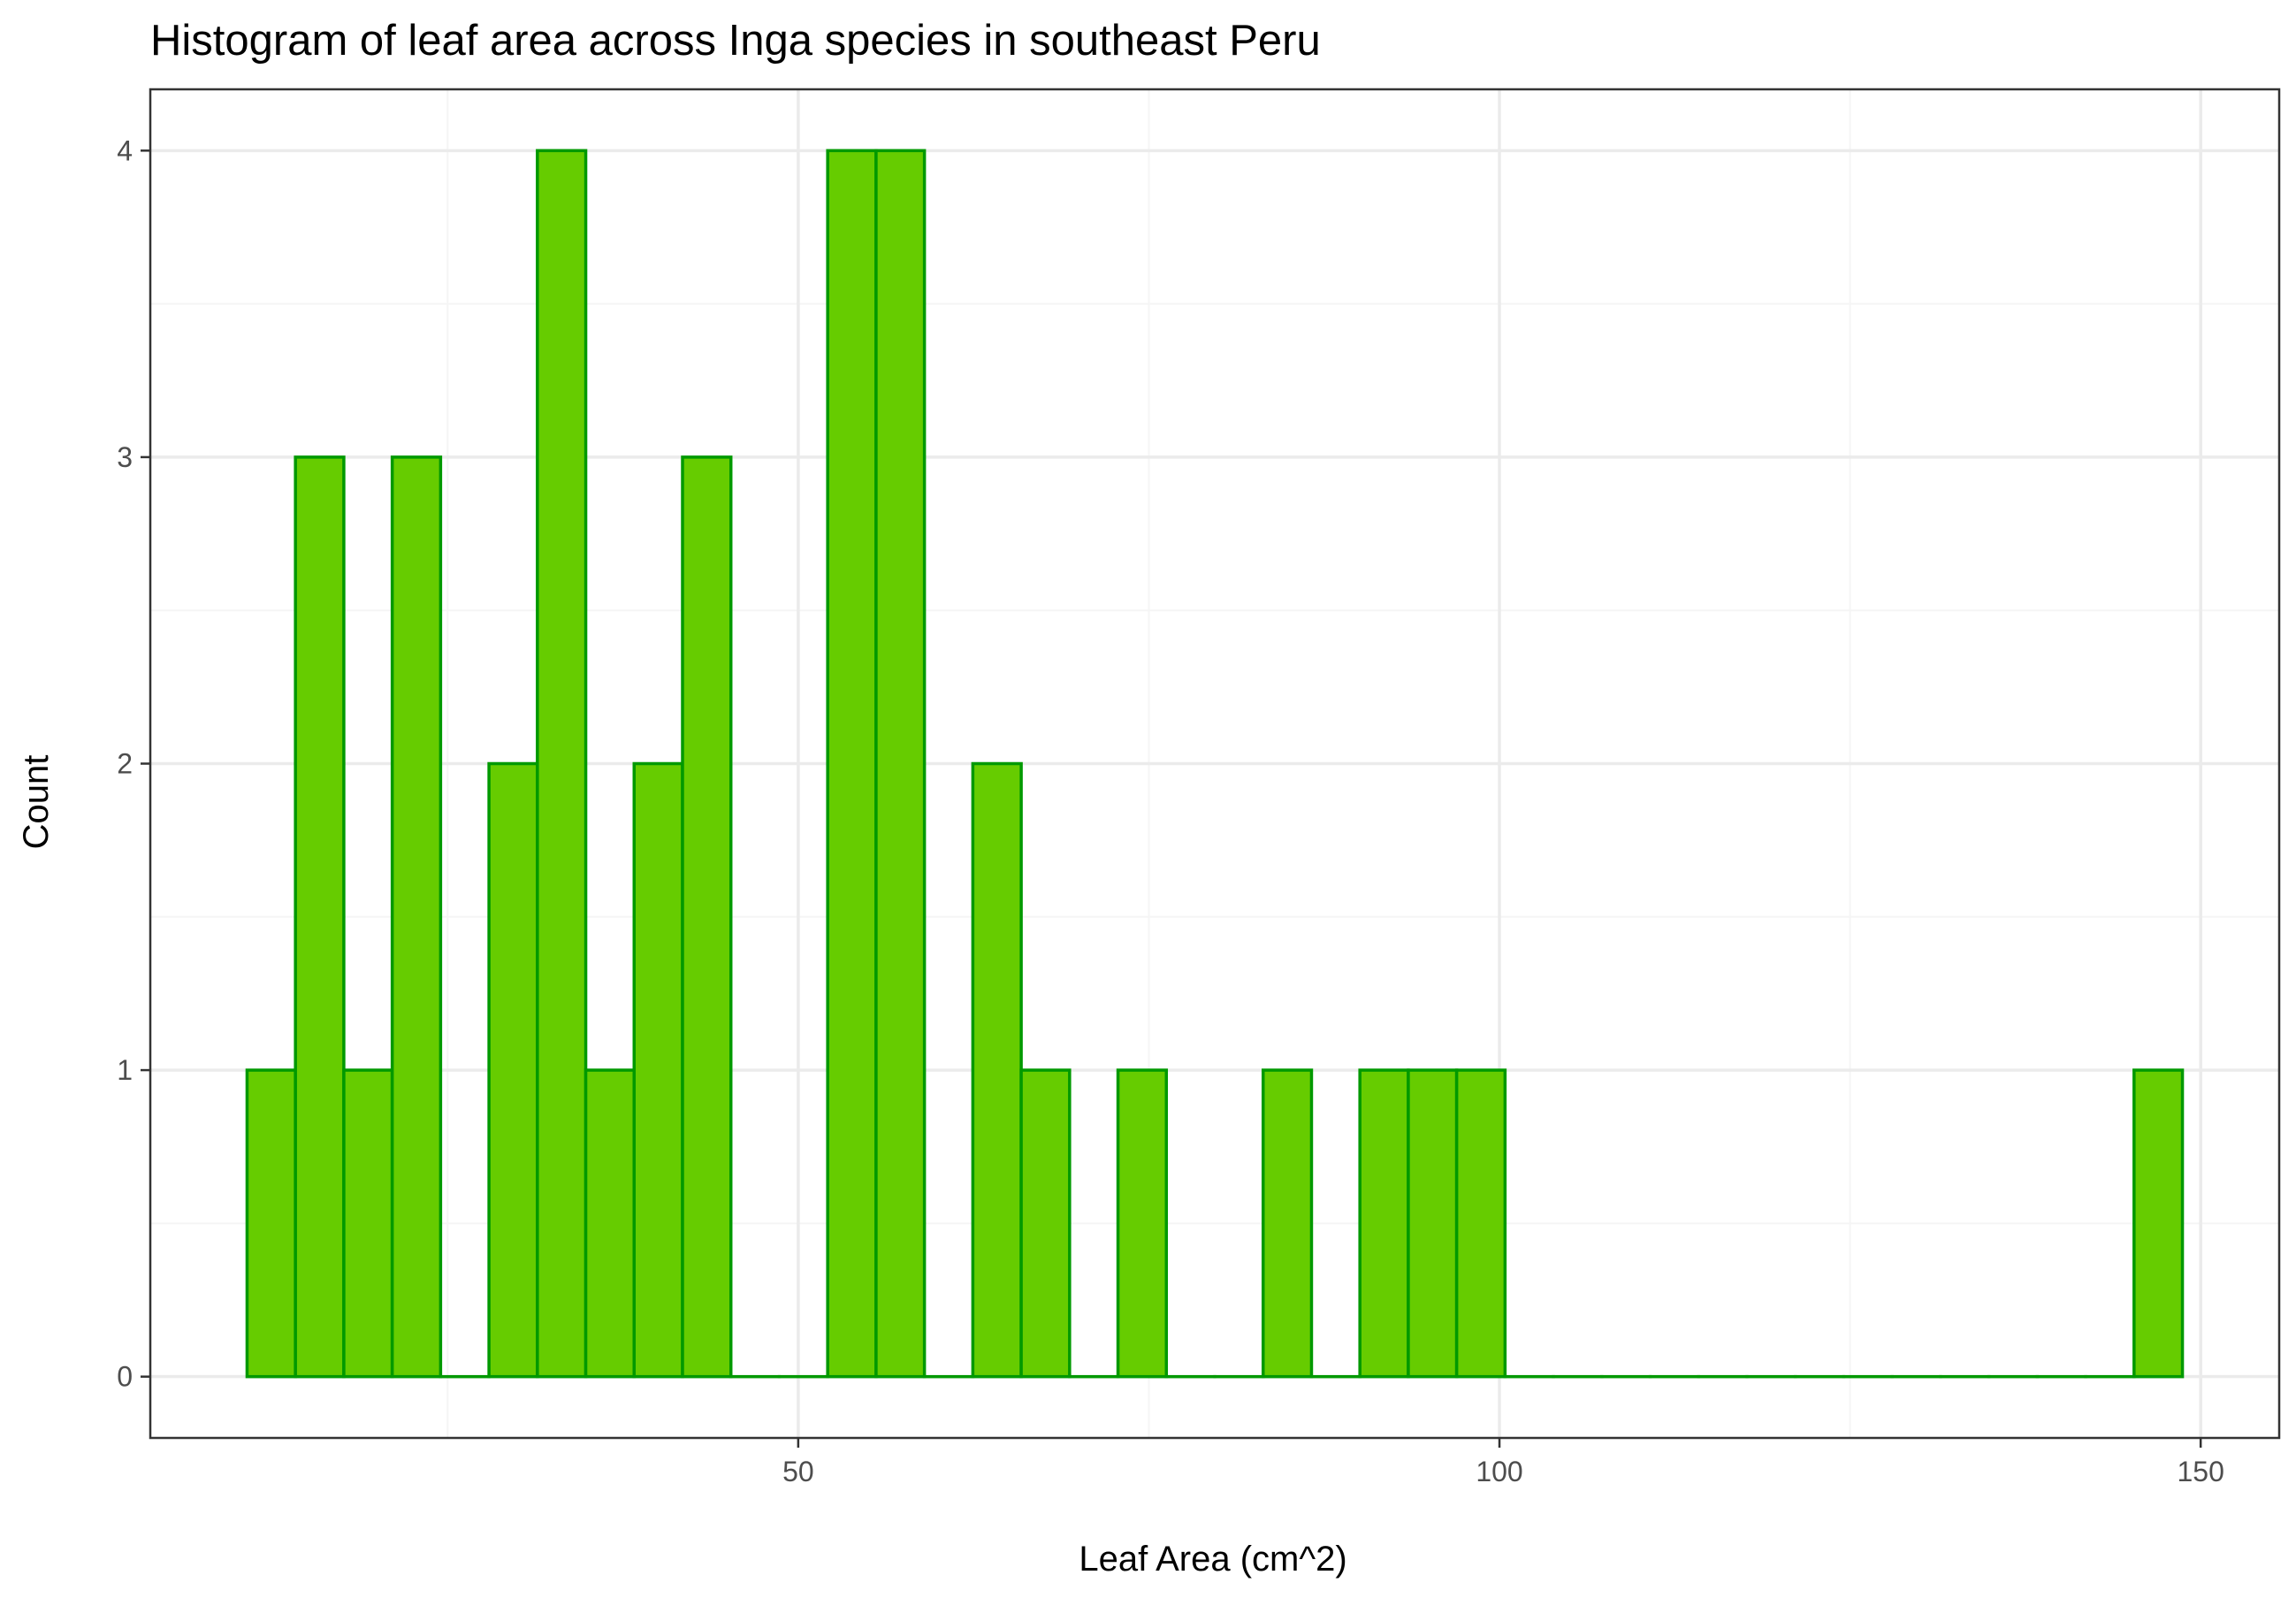 Image resolution: width=2296 pixels, height=1598 pixels. What do you see at coordinates (125, 457) in the screenshot?
I see `y-tick-label: 3` at bounding box center [125, 457].